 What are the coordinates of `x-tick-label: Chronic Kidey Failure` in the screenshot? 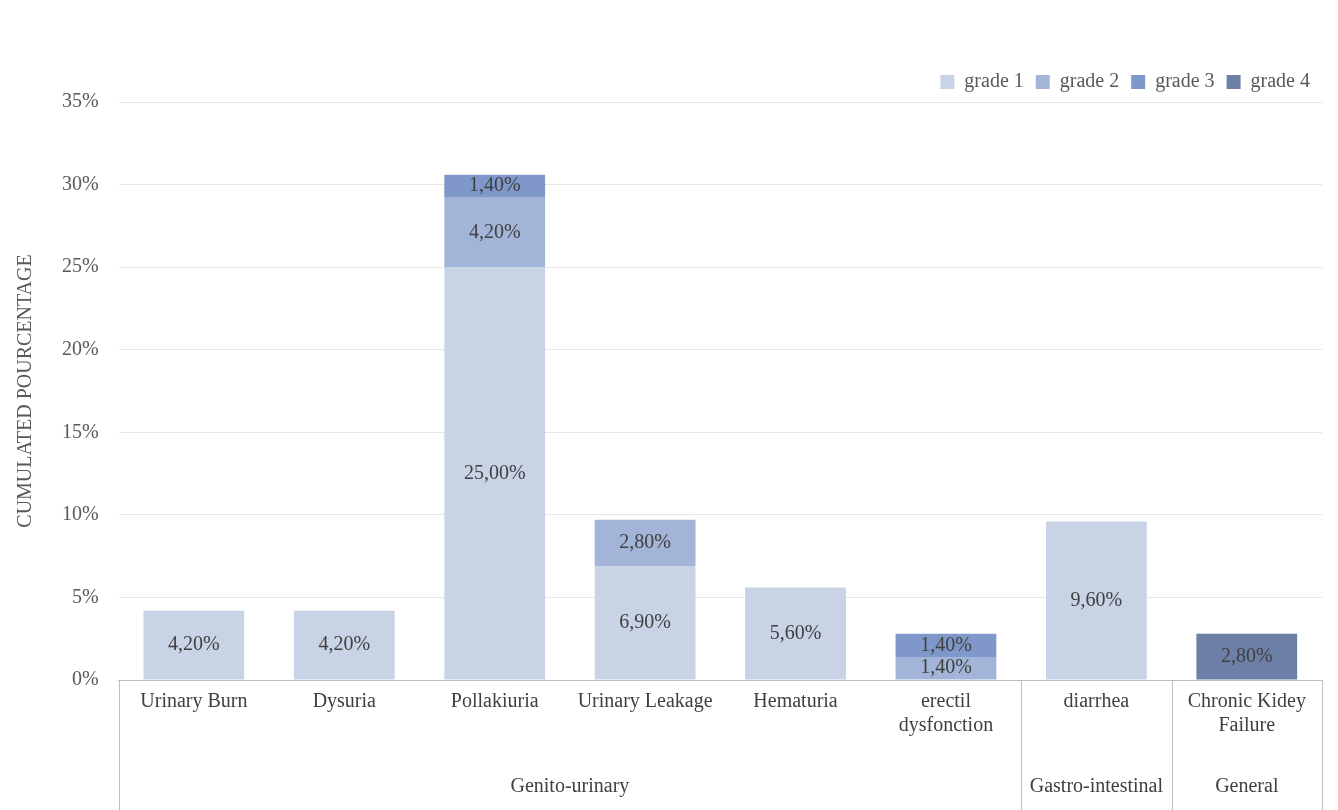 It's located at (1246, 712).